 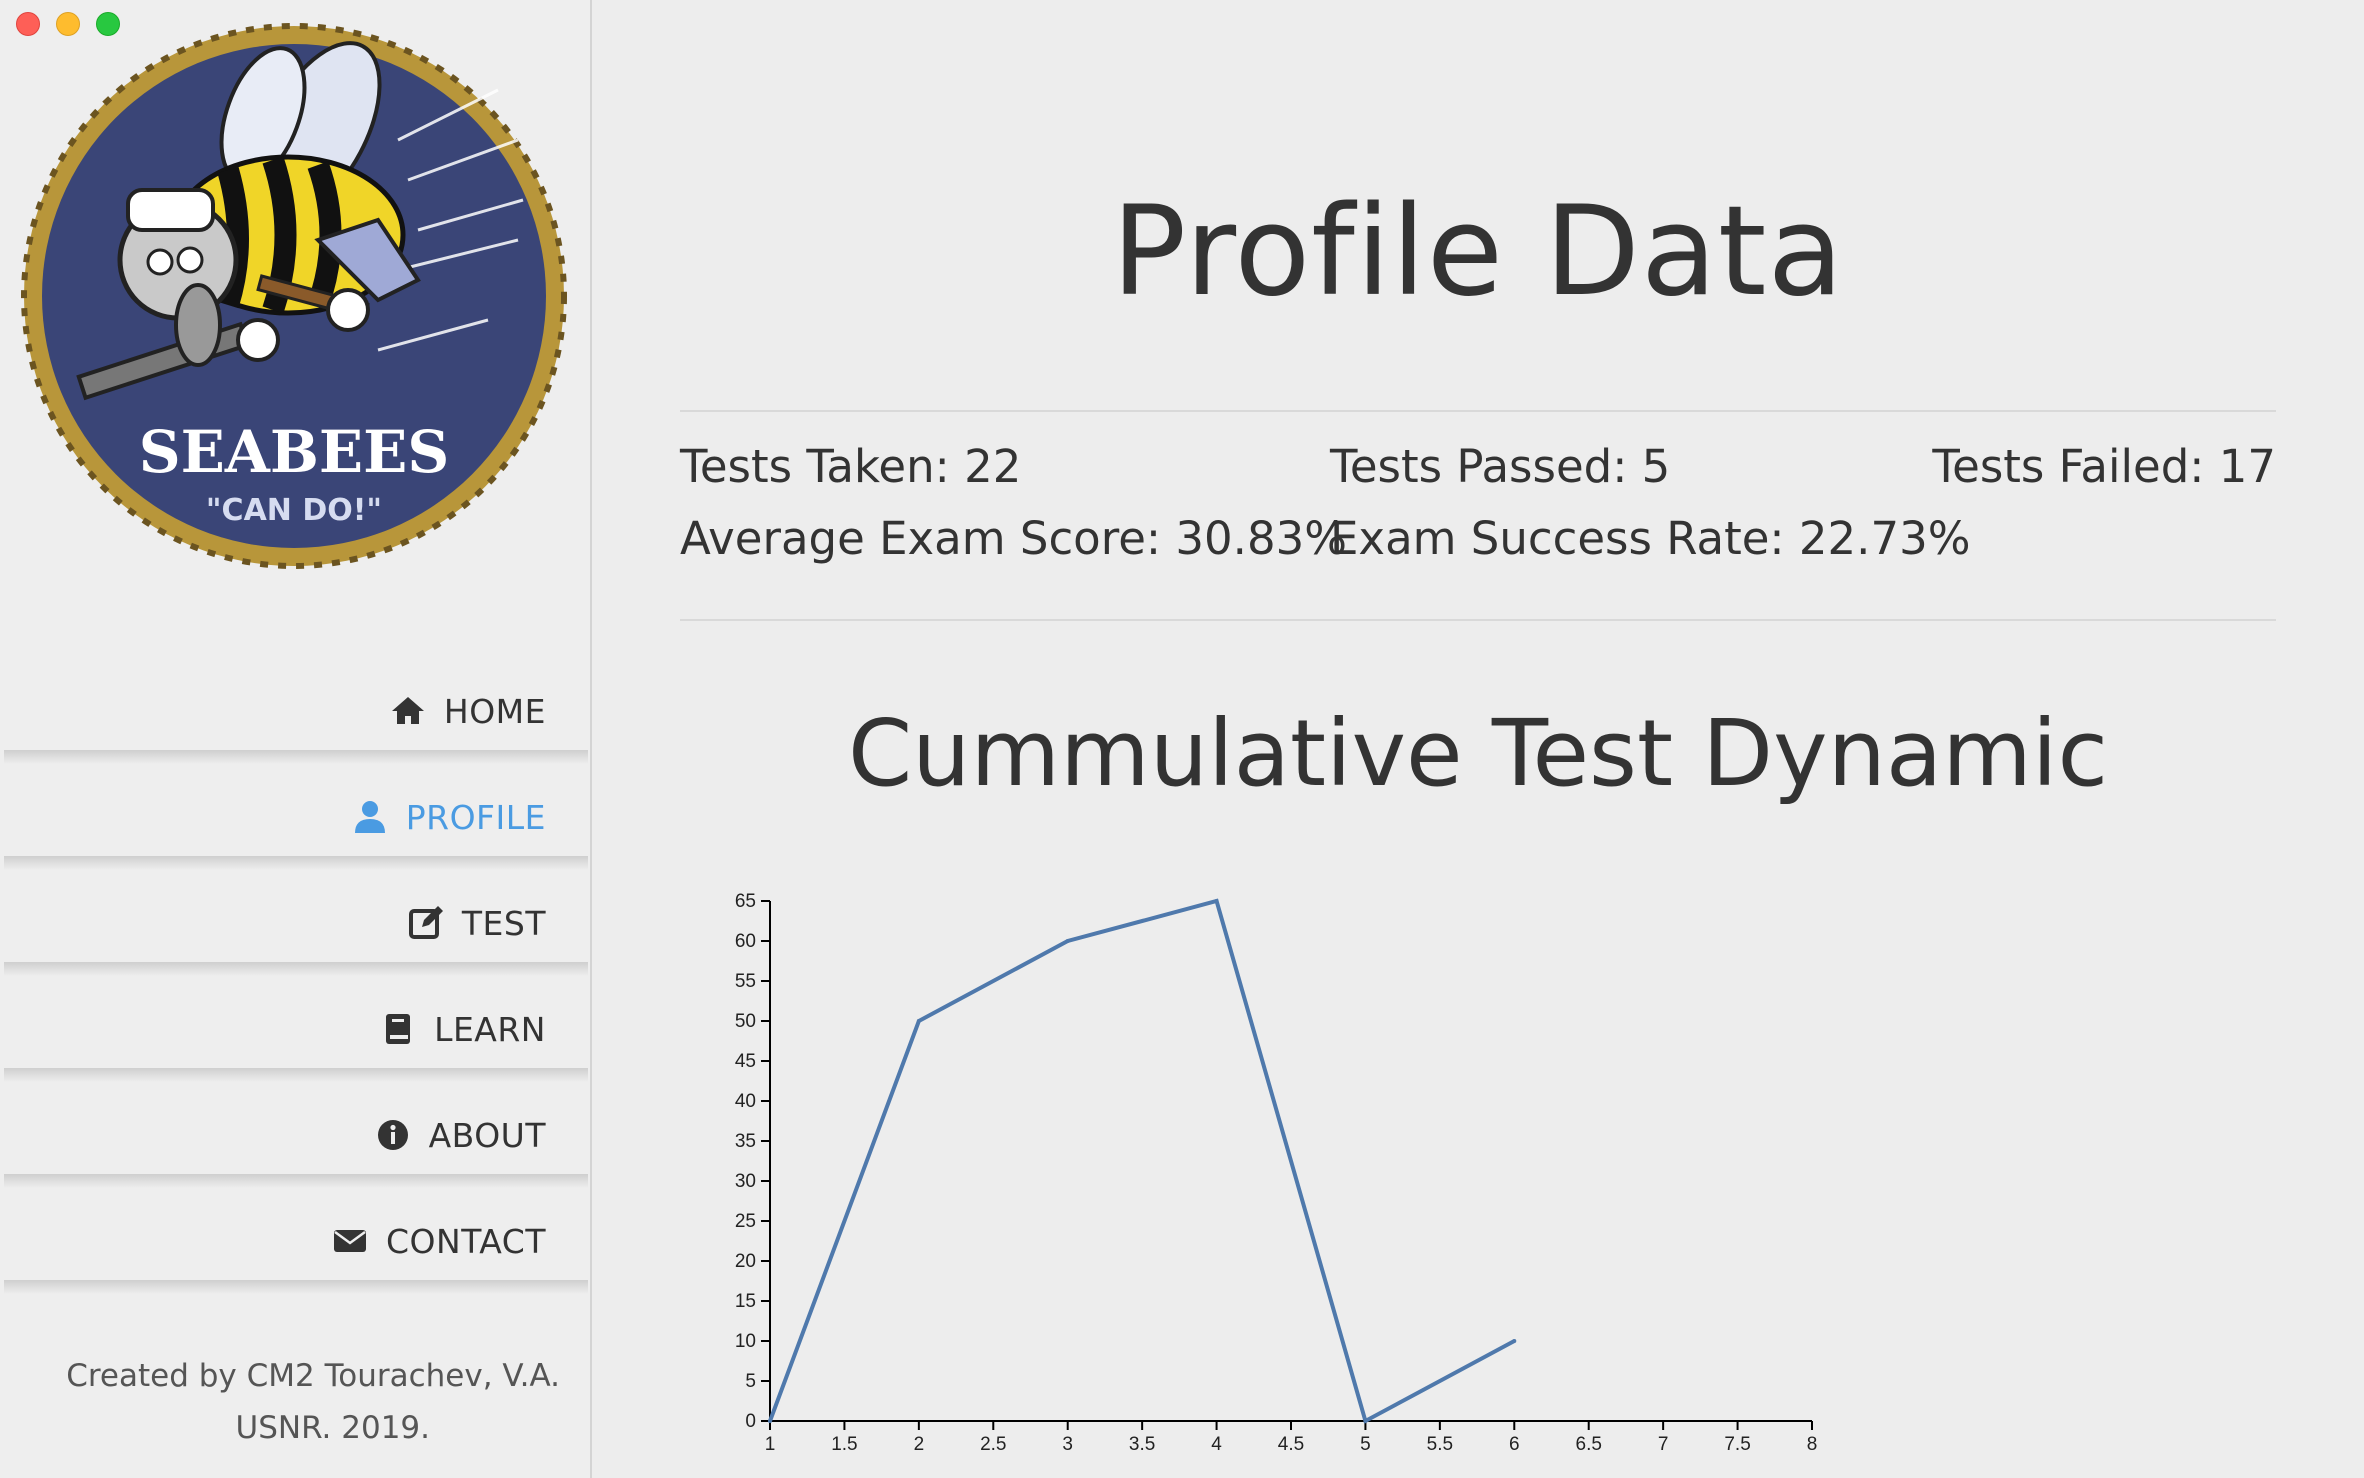 What do you see at coordinates (28, 24) in the screenshot?
I see `close-window-button` at bounding box center [28, 24].